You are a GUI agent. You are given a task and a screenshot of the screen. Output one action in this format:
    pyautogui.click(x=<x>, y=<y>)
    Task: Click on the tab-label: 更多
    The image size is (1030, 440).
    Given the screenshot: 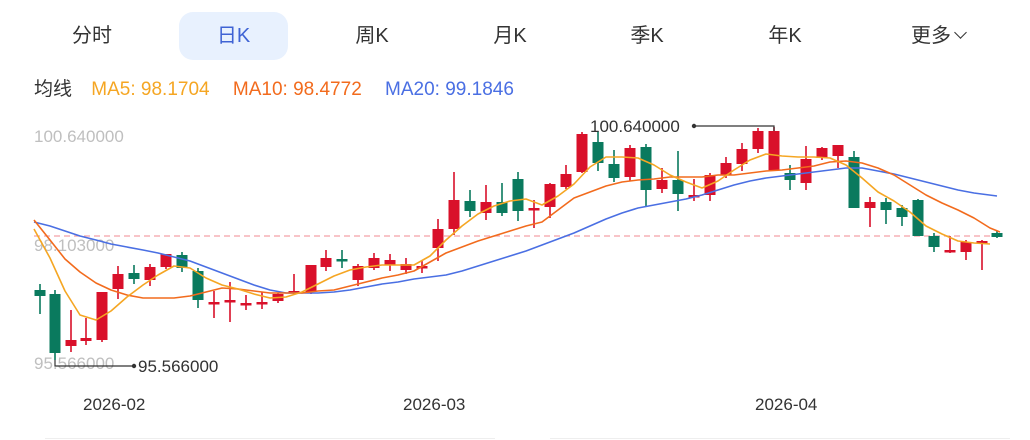 What is the action you would take?
    pyautogui.click(x=931, y=36)
    